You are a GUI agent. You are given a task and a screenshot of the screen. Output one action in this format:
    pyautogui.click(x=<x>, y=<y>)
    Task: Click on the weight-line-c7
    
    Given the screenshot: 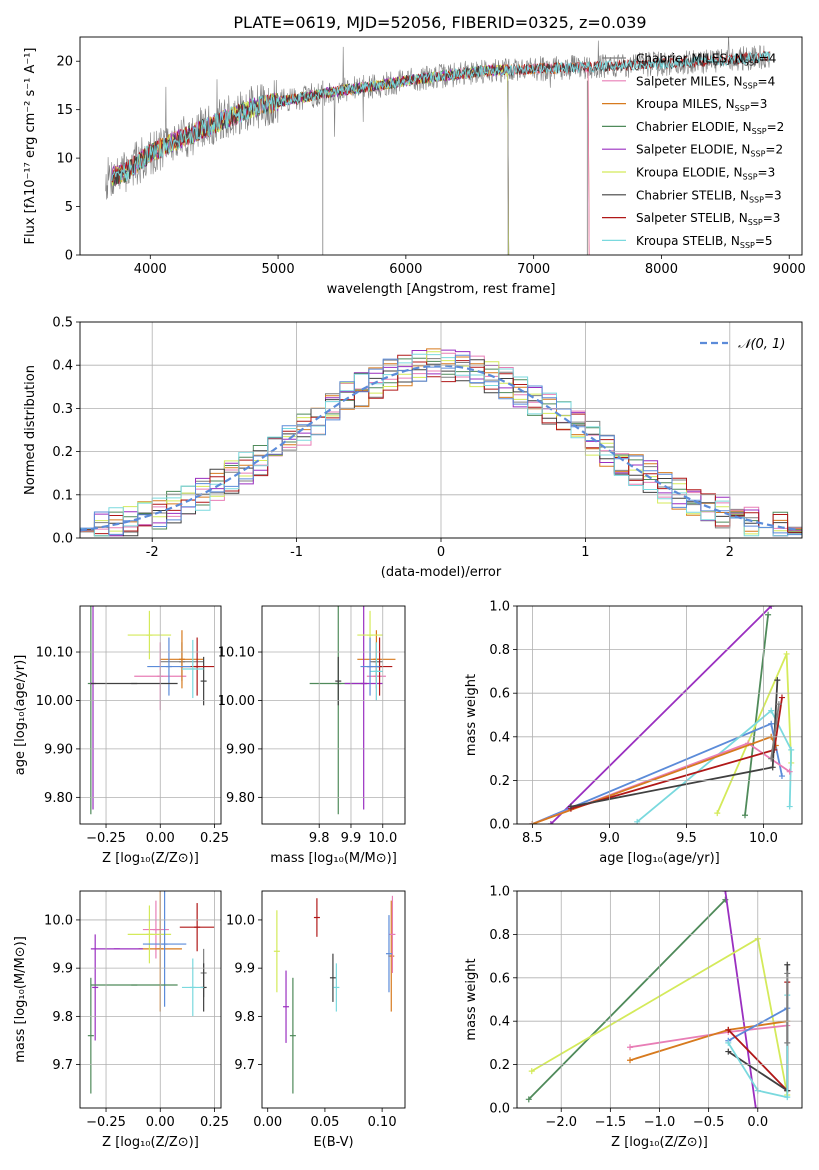 What is the action you would take?
    pyautogui.click(x=676, y=753)
    